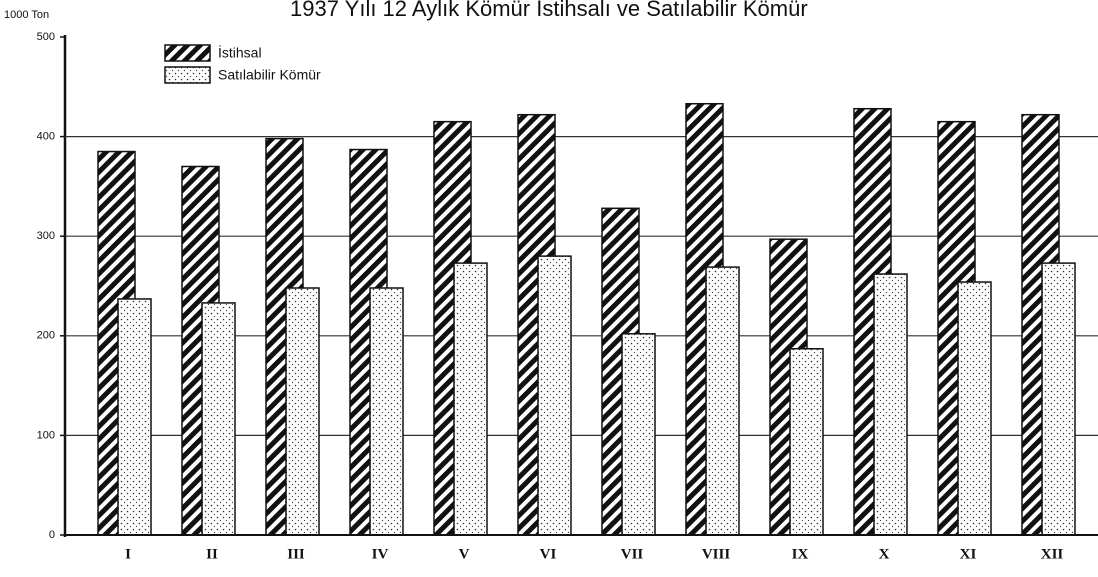 The width and height of the screenshot is (1098, 577). What do you see at coordinates (968, 554) in the screenshot?
I see `x-tick-label: XI` at bounding box center [968, 554].